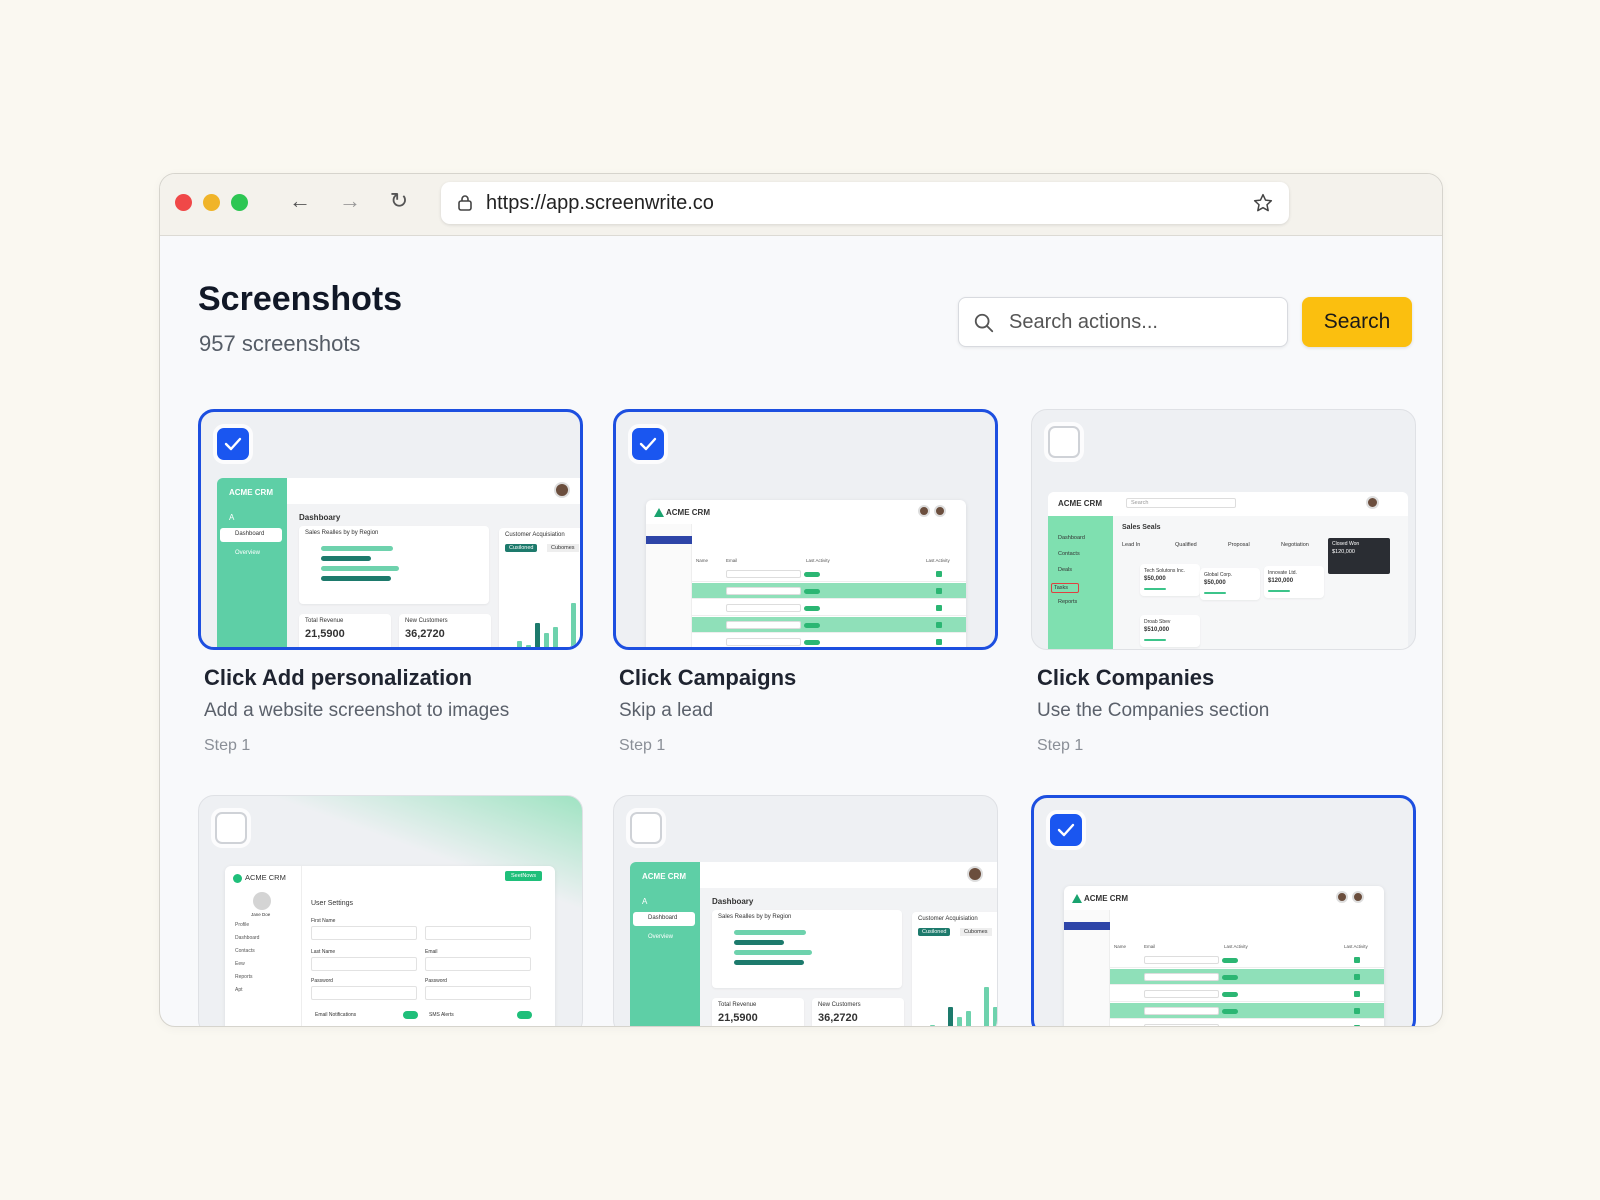 The height and width of the screenshot is (1200, 1600). What do you see at coordinates (1343, 552) in the screenshot?
I see `won-value: $120,000` at bounding box center [1343, 552].